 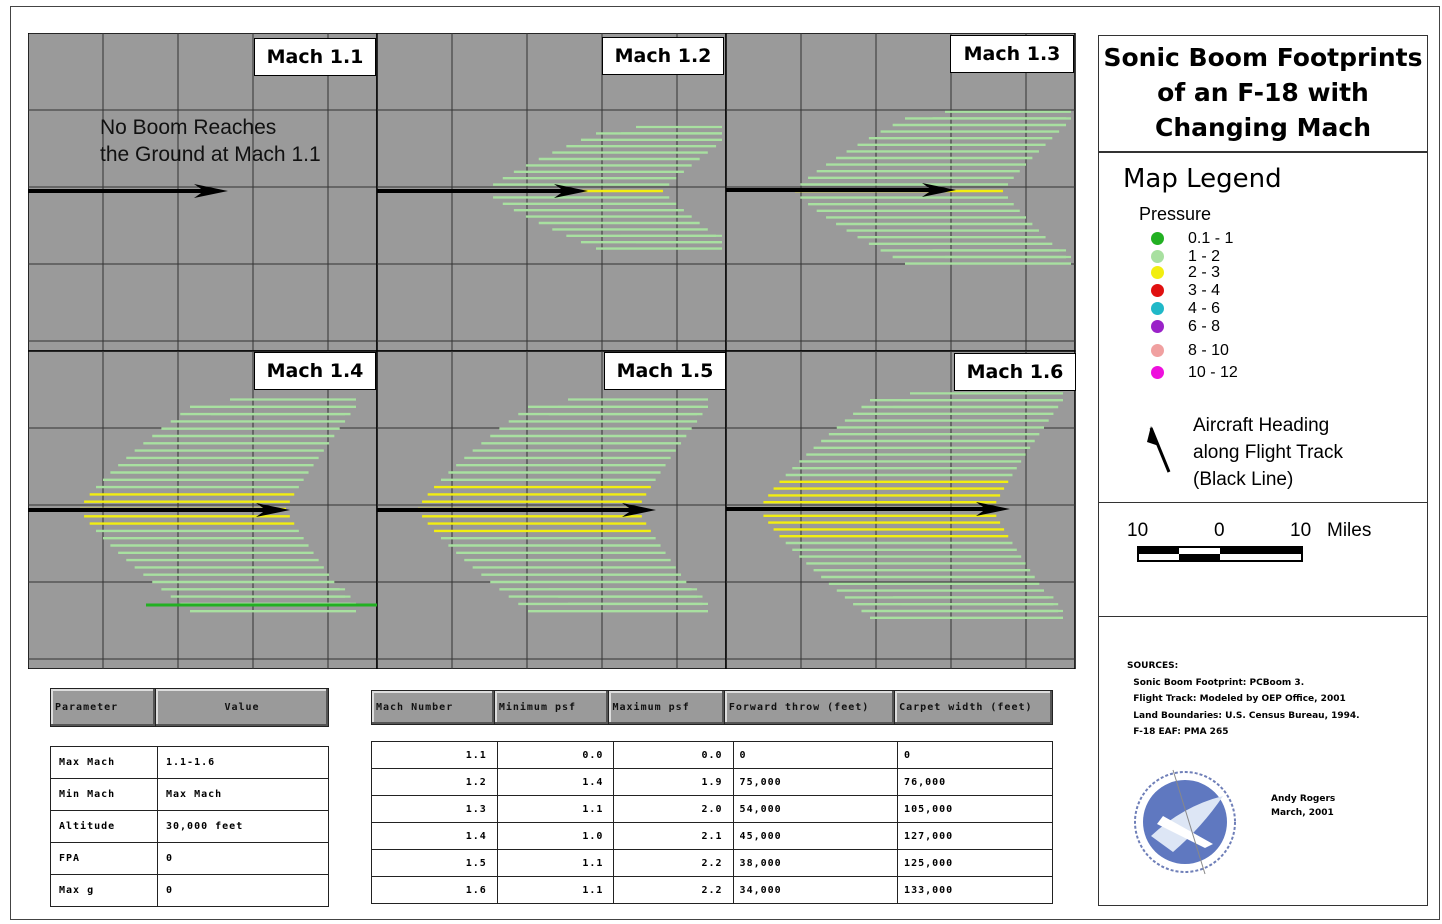 I want to click on table-row: Max Mach 1.1-1.6, so click(x=189, y=762).